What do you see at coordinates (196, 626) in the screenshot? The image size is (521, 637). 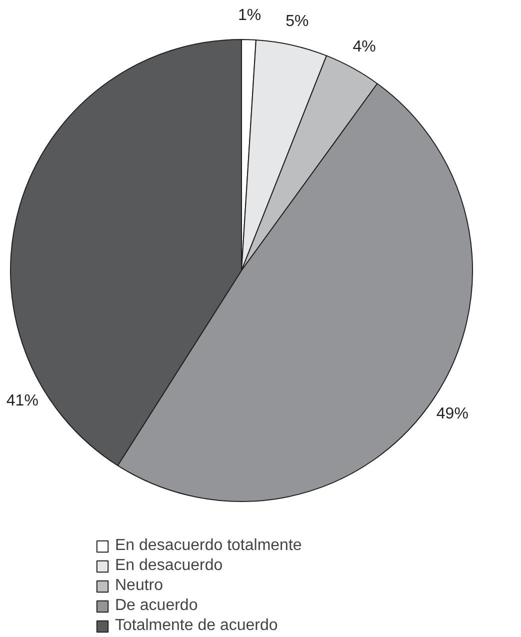 I see `legend-label: Totalmente de acuerdo` at bounding box center [196, 626].